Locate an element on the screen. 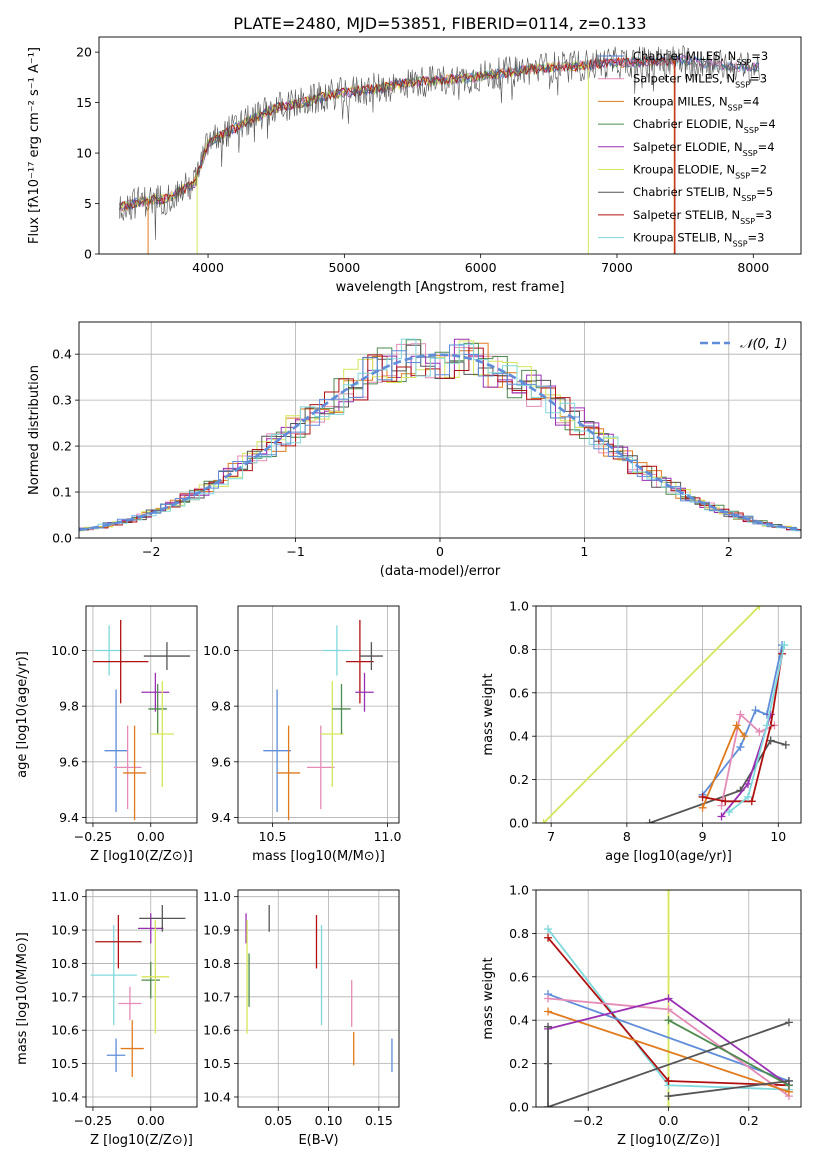 The height and width of the screenshot is (1170, 819). x-tick-label: 0 is located at coordinates (440, 551).